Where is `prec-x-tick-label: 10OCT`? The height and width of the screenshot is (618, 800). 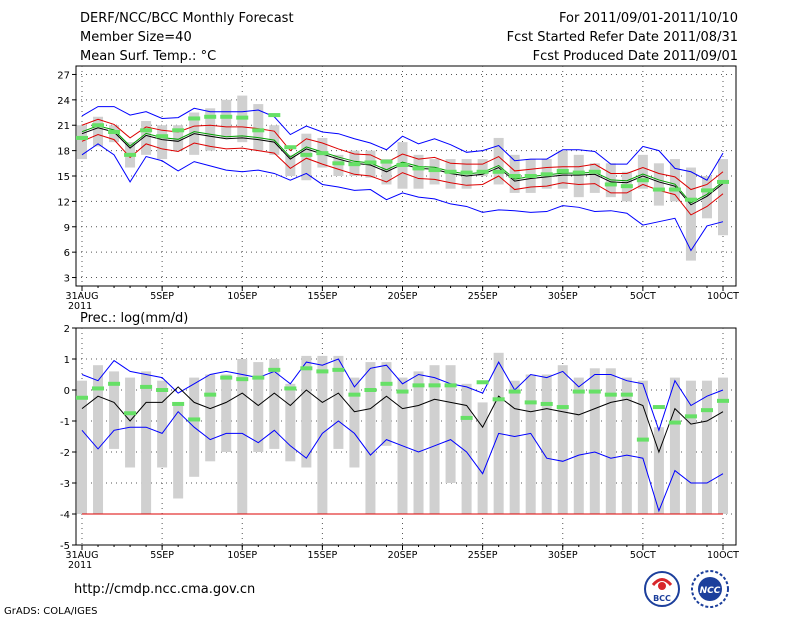
prec-x-tick-label: 10OCT is located at coordinates (723, 555).